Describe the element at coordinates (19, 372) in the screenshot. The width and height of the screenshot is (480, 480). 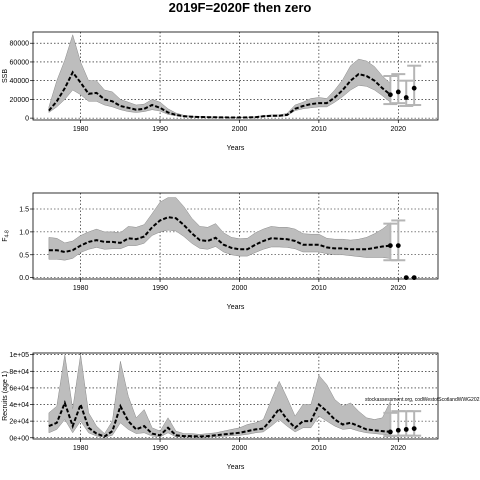
I see `y-tick-label: 8e+04` at that location.